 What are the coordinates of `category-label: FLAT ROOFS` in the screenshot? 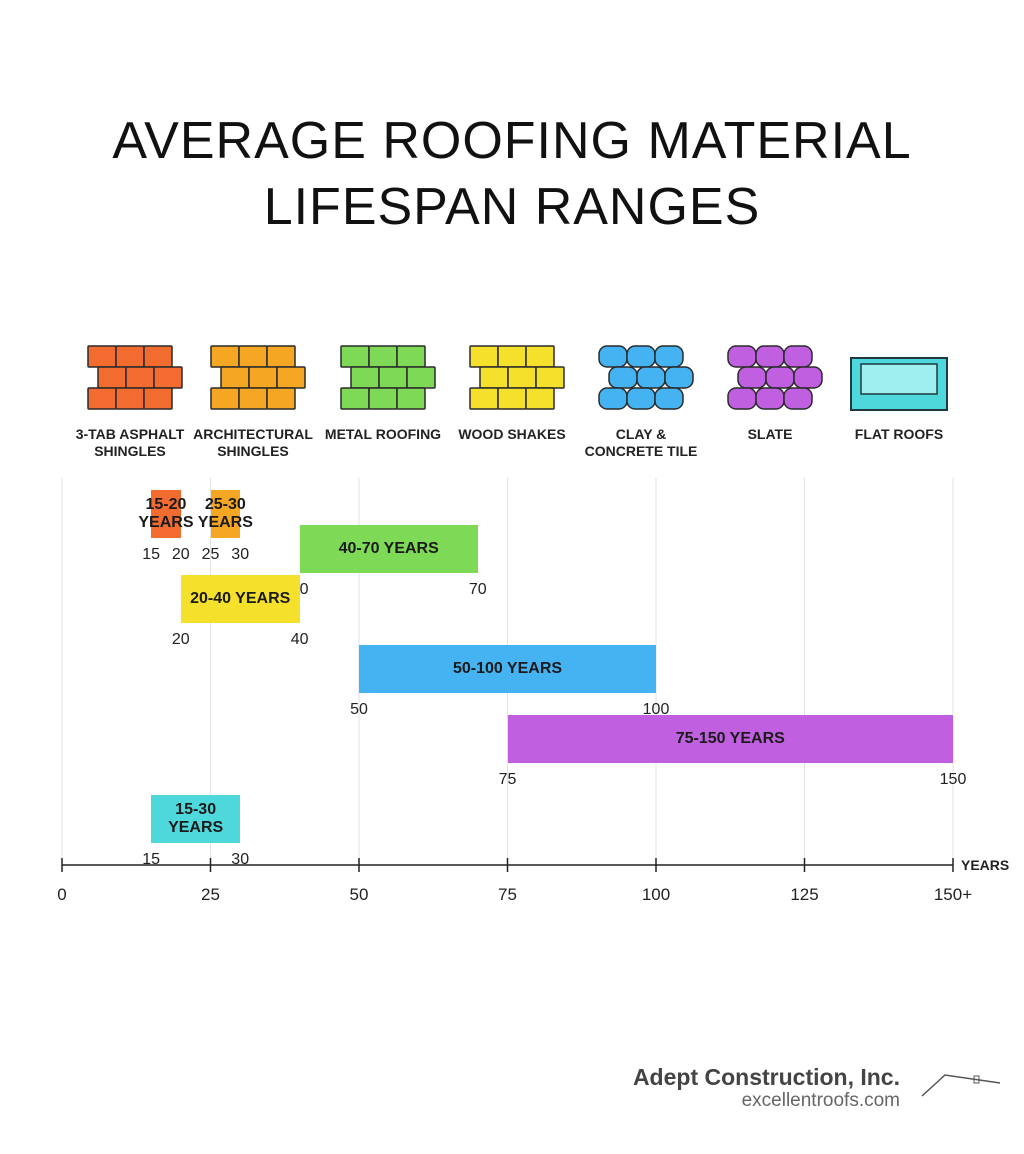 It's located at (899, 434).